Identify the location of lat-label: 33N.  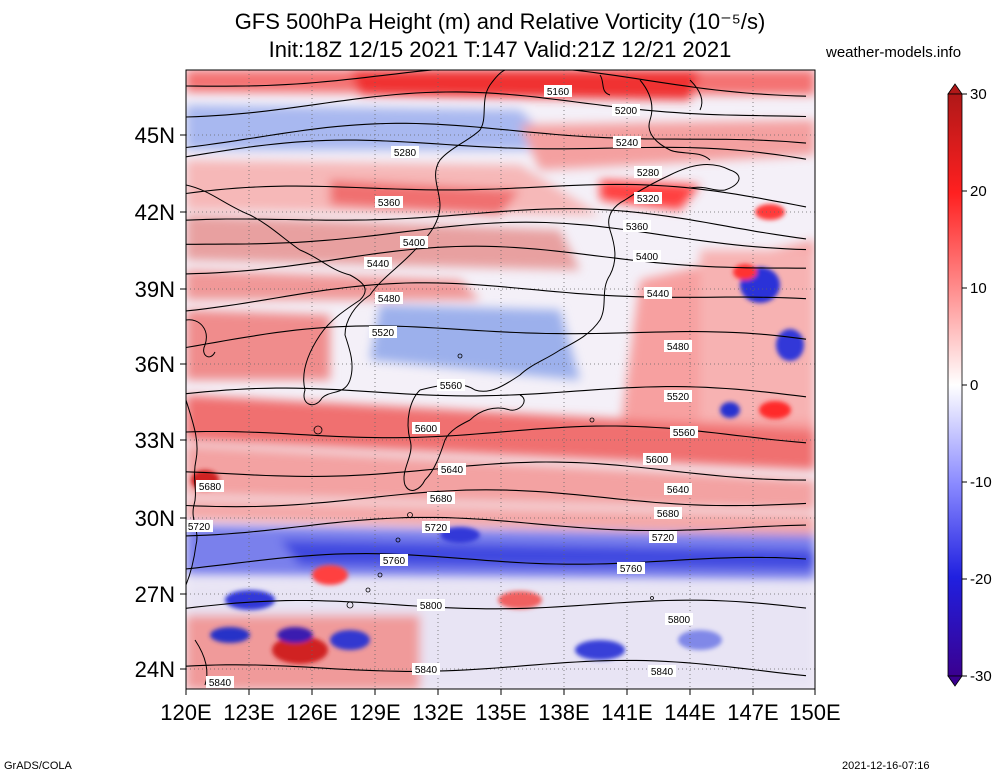
(155, 440).